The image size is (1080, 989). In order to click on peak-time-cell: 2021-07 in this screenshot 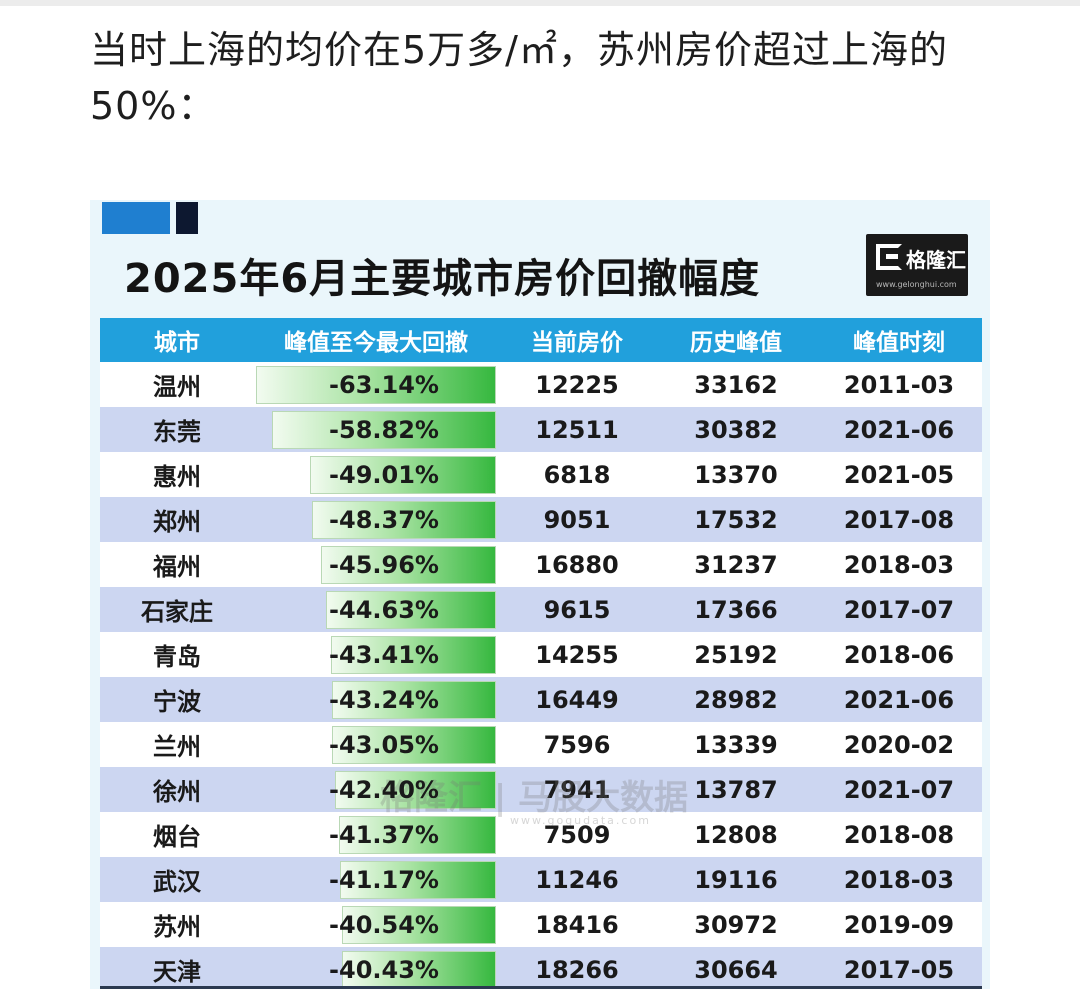, I will do `click(899, 789)`.